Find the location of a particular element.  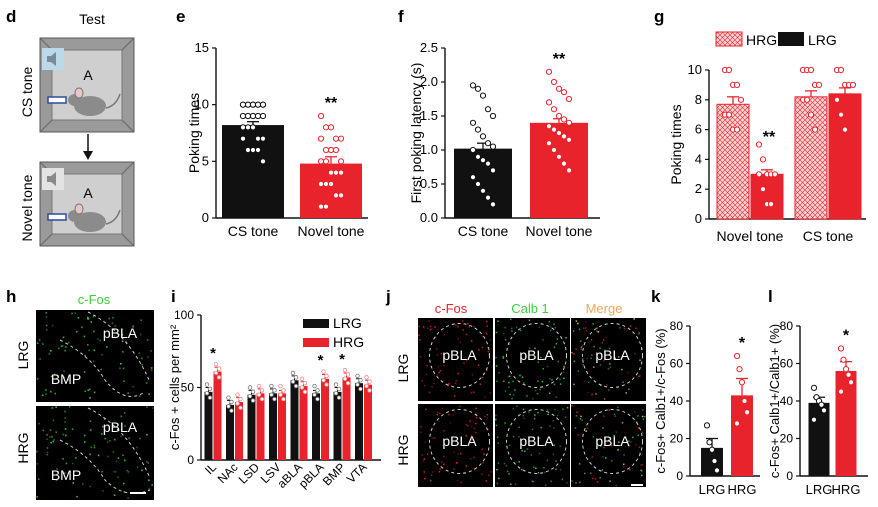

micrograph is located at coordinates (532, 359).